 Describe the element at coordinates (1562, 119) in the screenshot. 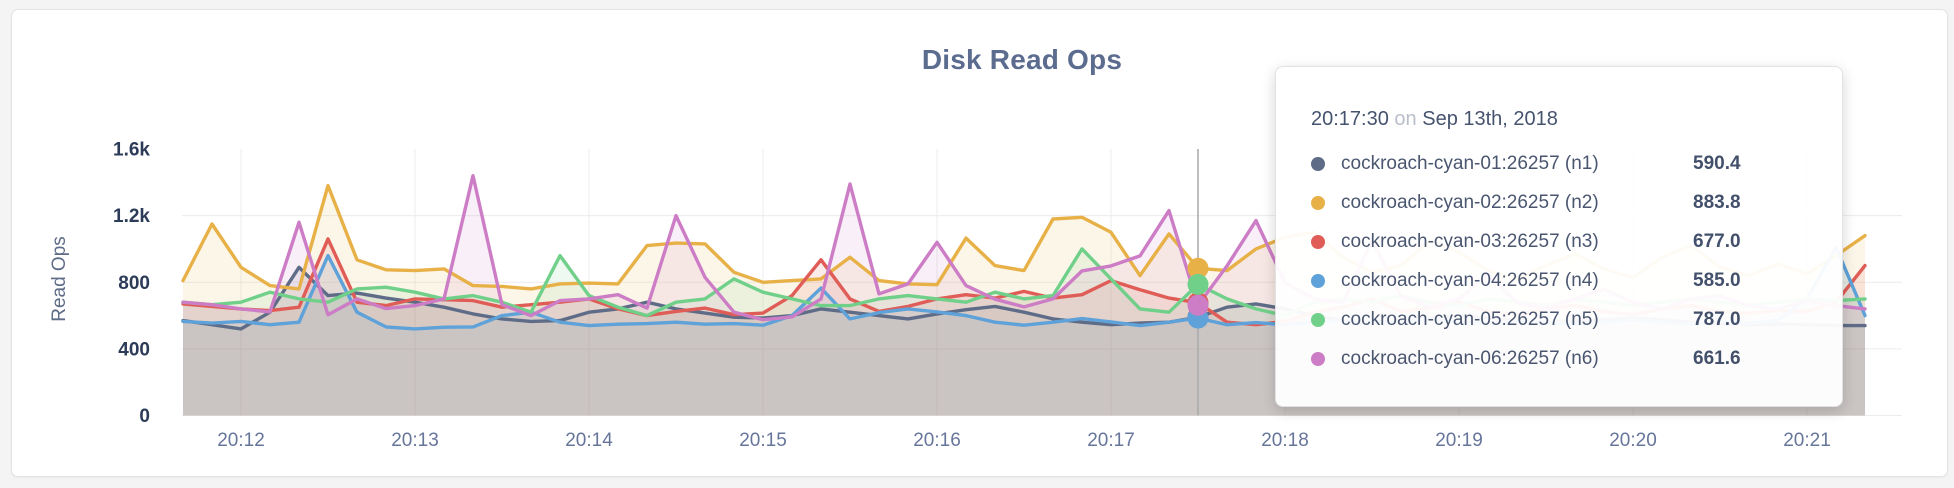

I see `tooltip-header: 20:17:30 on Sep 13th, 2018` at that location.